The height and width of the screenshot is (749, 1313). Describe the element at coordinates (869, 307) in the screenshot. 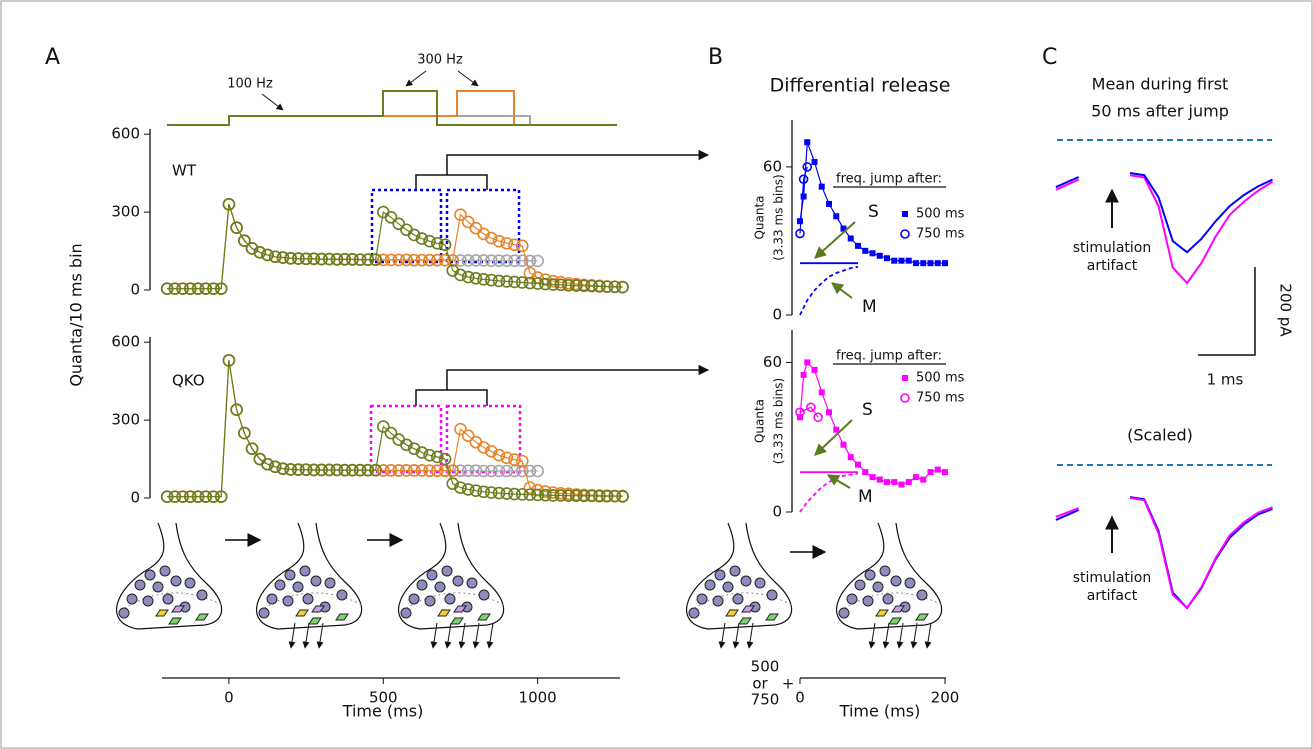

I see `series-label: M` at that location.